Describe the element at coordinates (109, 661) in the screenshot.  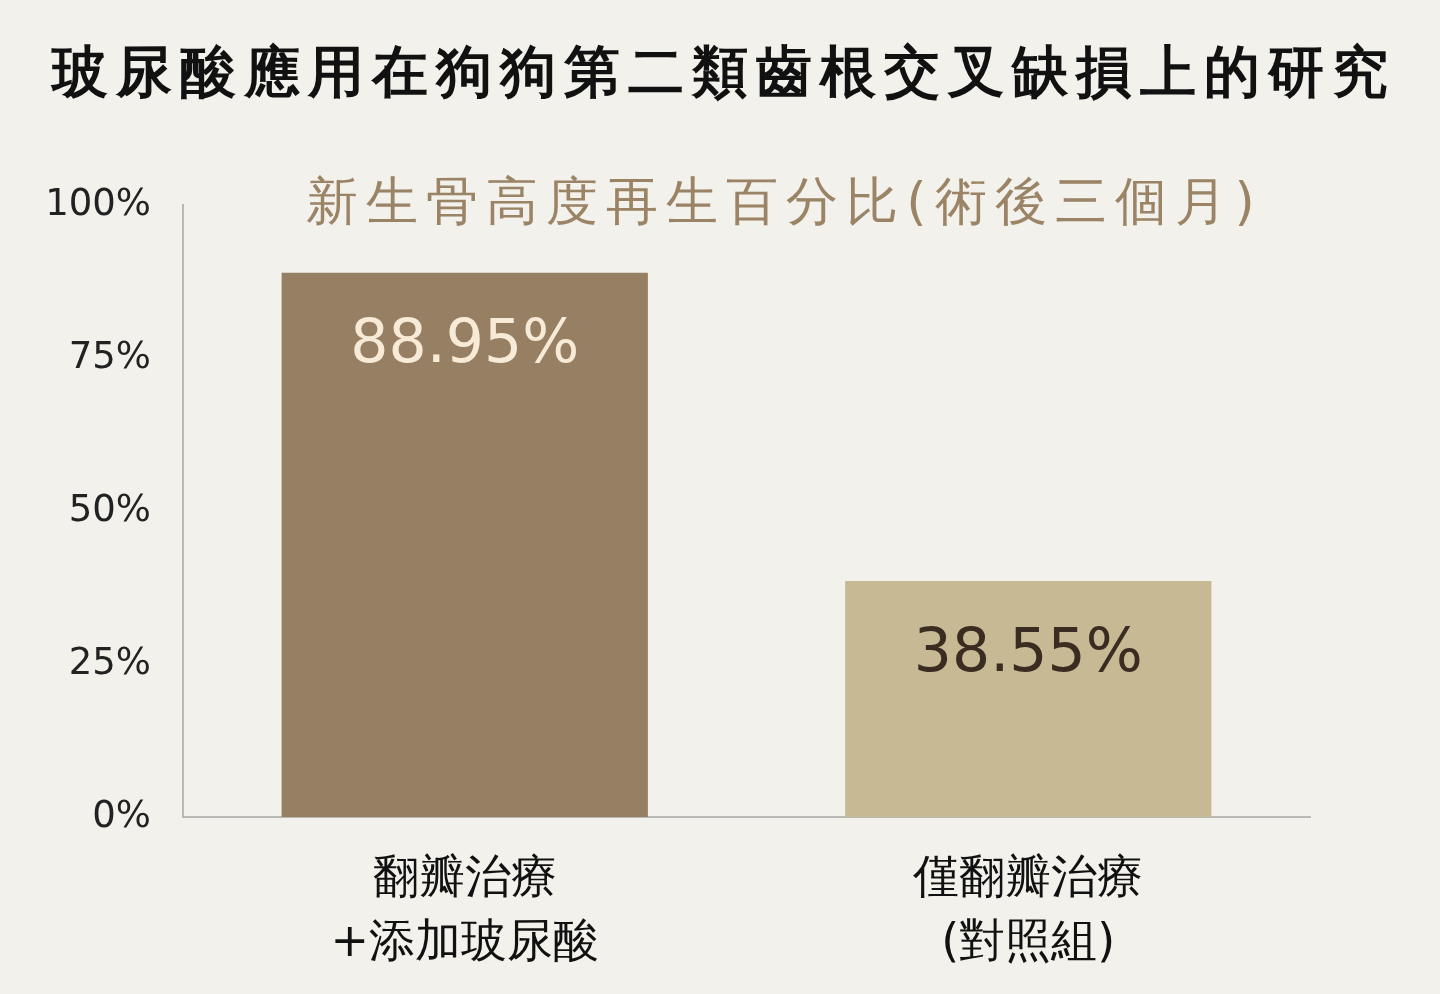
I see `y-tick-label: 25%` at that location.